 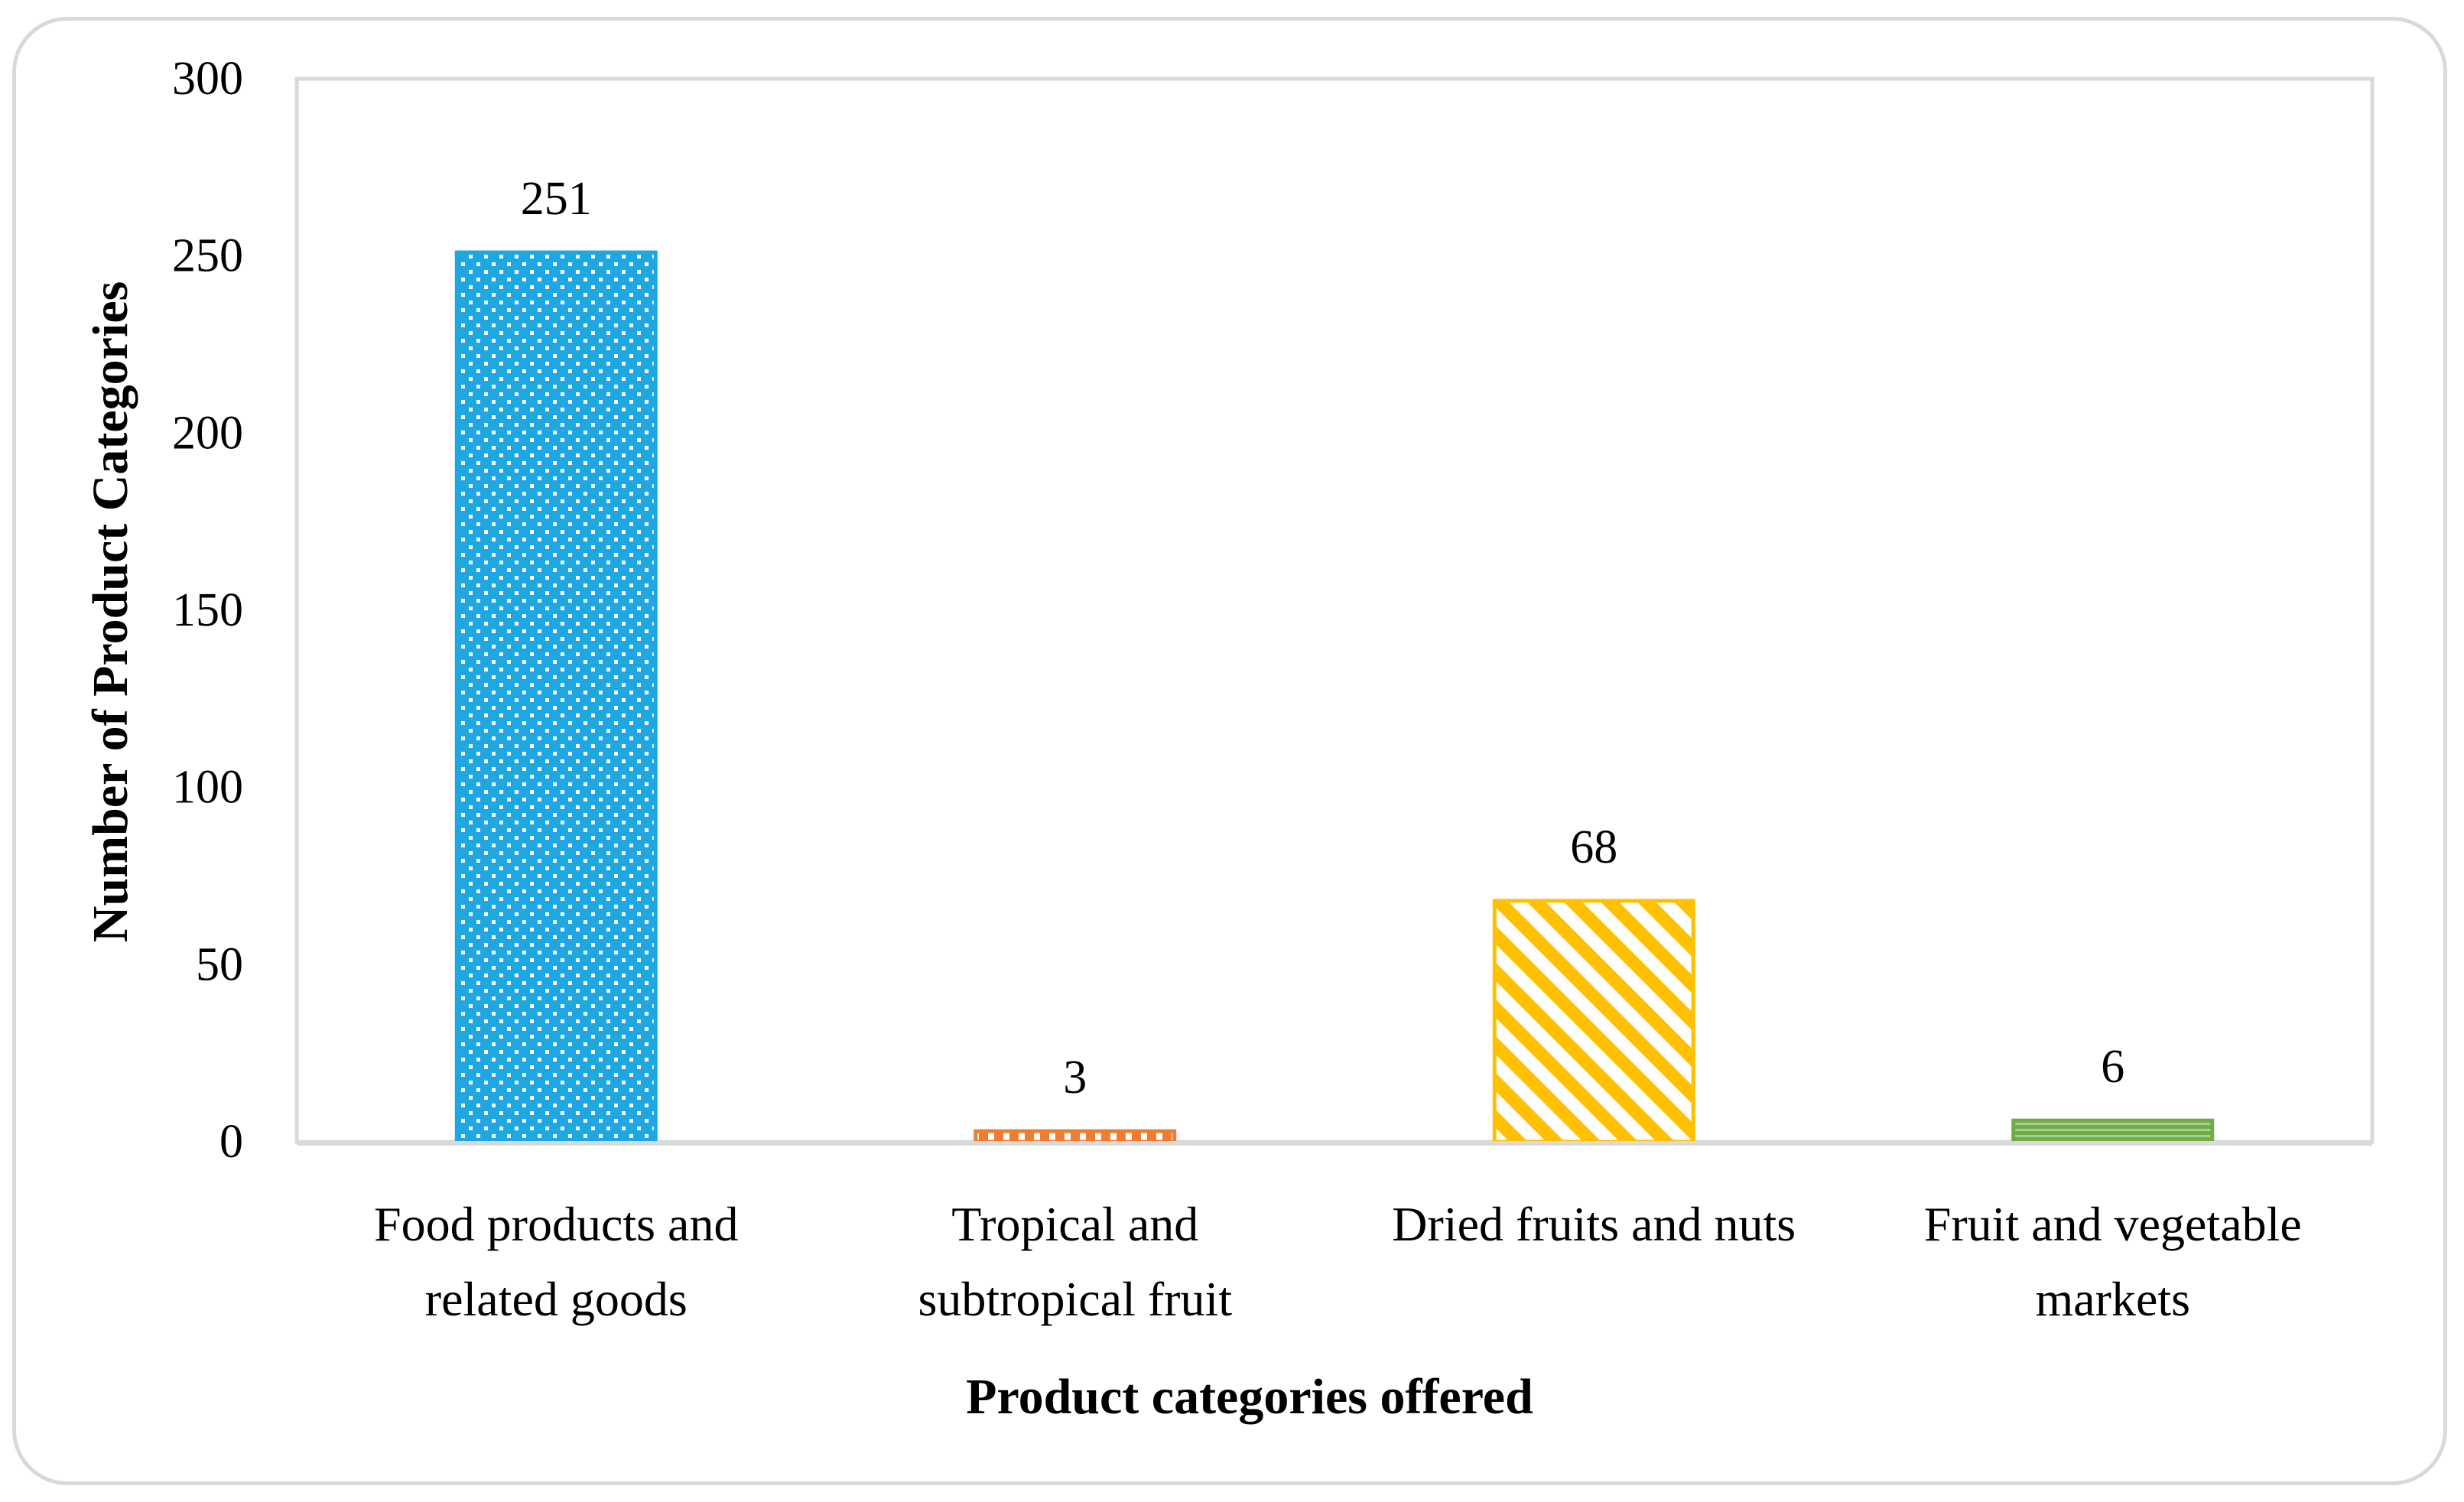 I want to click on x-tick-label: Tropical and, so click(x=1074, y=1224).